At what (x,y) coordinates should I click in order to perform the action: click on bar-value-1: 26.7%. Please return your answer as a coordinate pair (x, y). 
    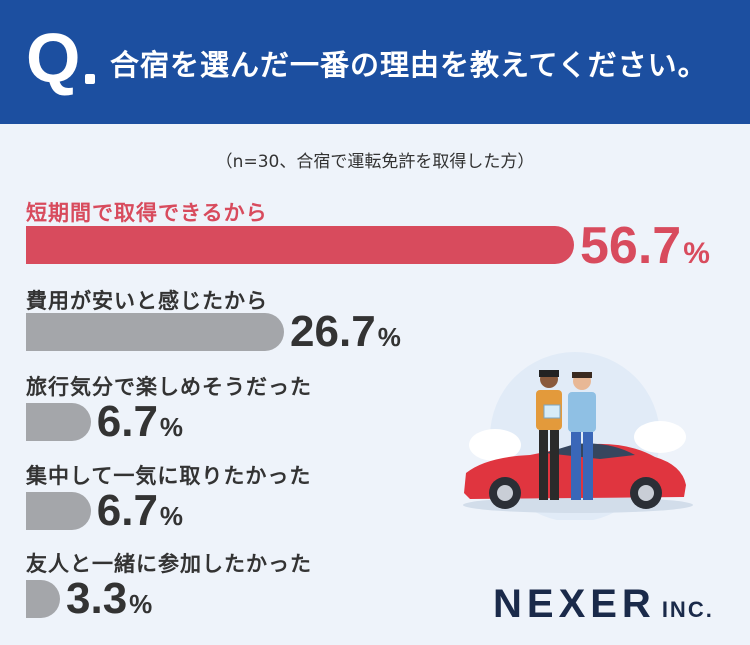
    Looking at the image, I should click on (345, 332).